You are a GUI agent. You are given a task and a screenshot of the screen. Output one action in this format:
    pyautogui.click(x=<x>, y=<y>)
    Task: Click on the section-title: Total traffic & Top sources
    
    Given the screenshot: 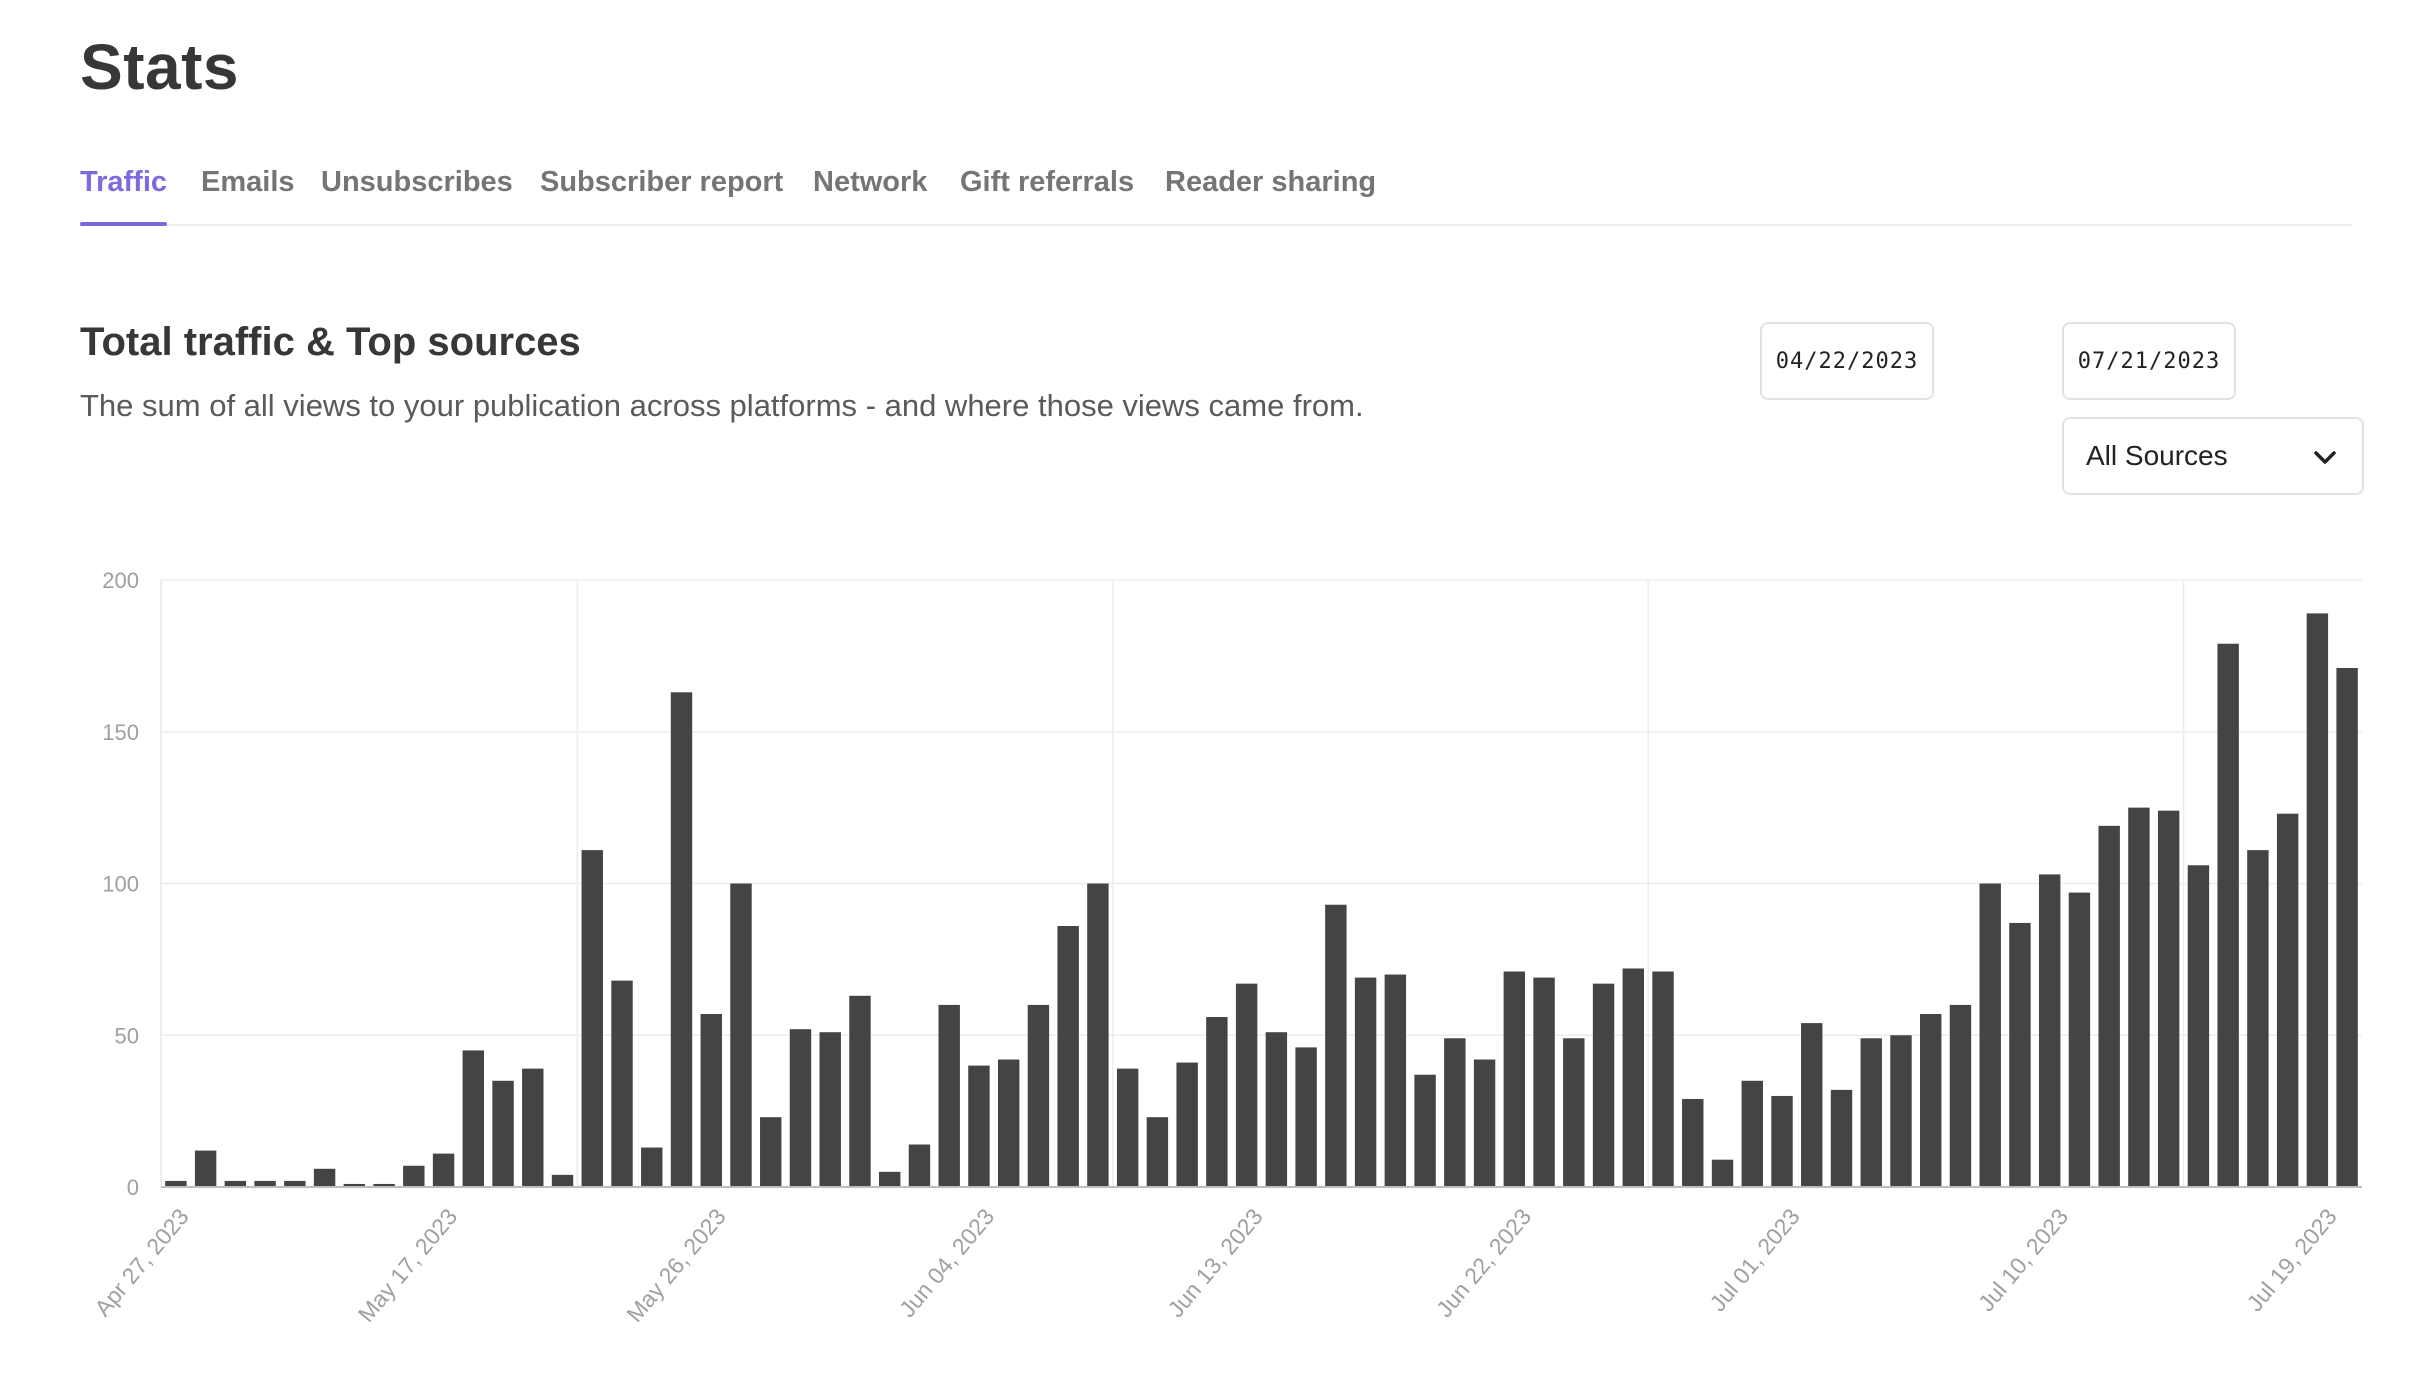 What is the action you would take?
    pyautogui.click(x=330, y=342)
    